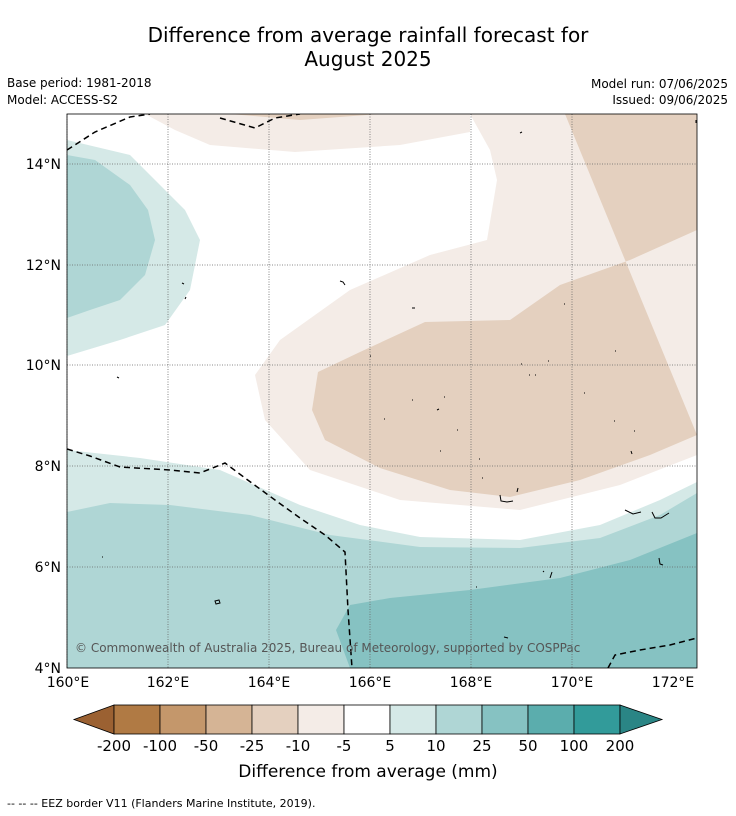  I want to click on dry-zone-north-mid, so click(305, 117).